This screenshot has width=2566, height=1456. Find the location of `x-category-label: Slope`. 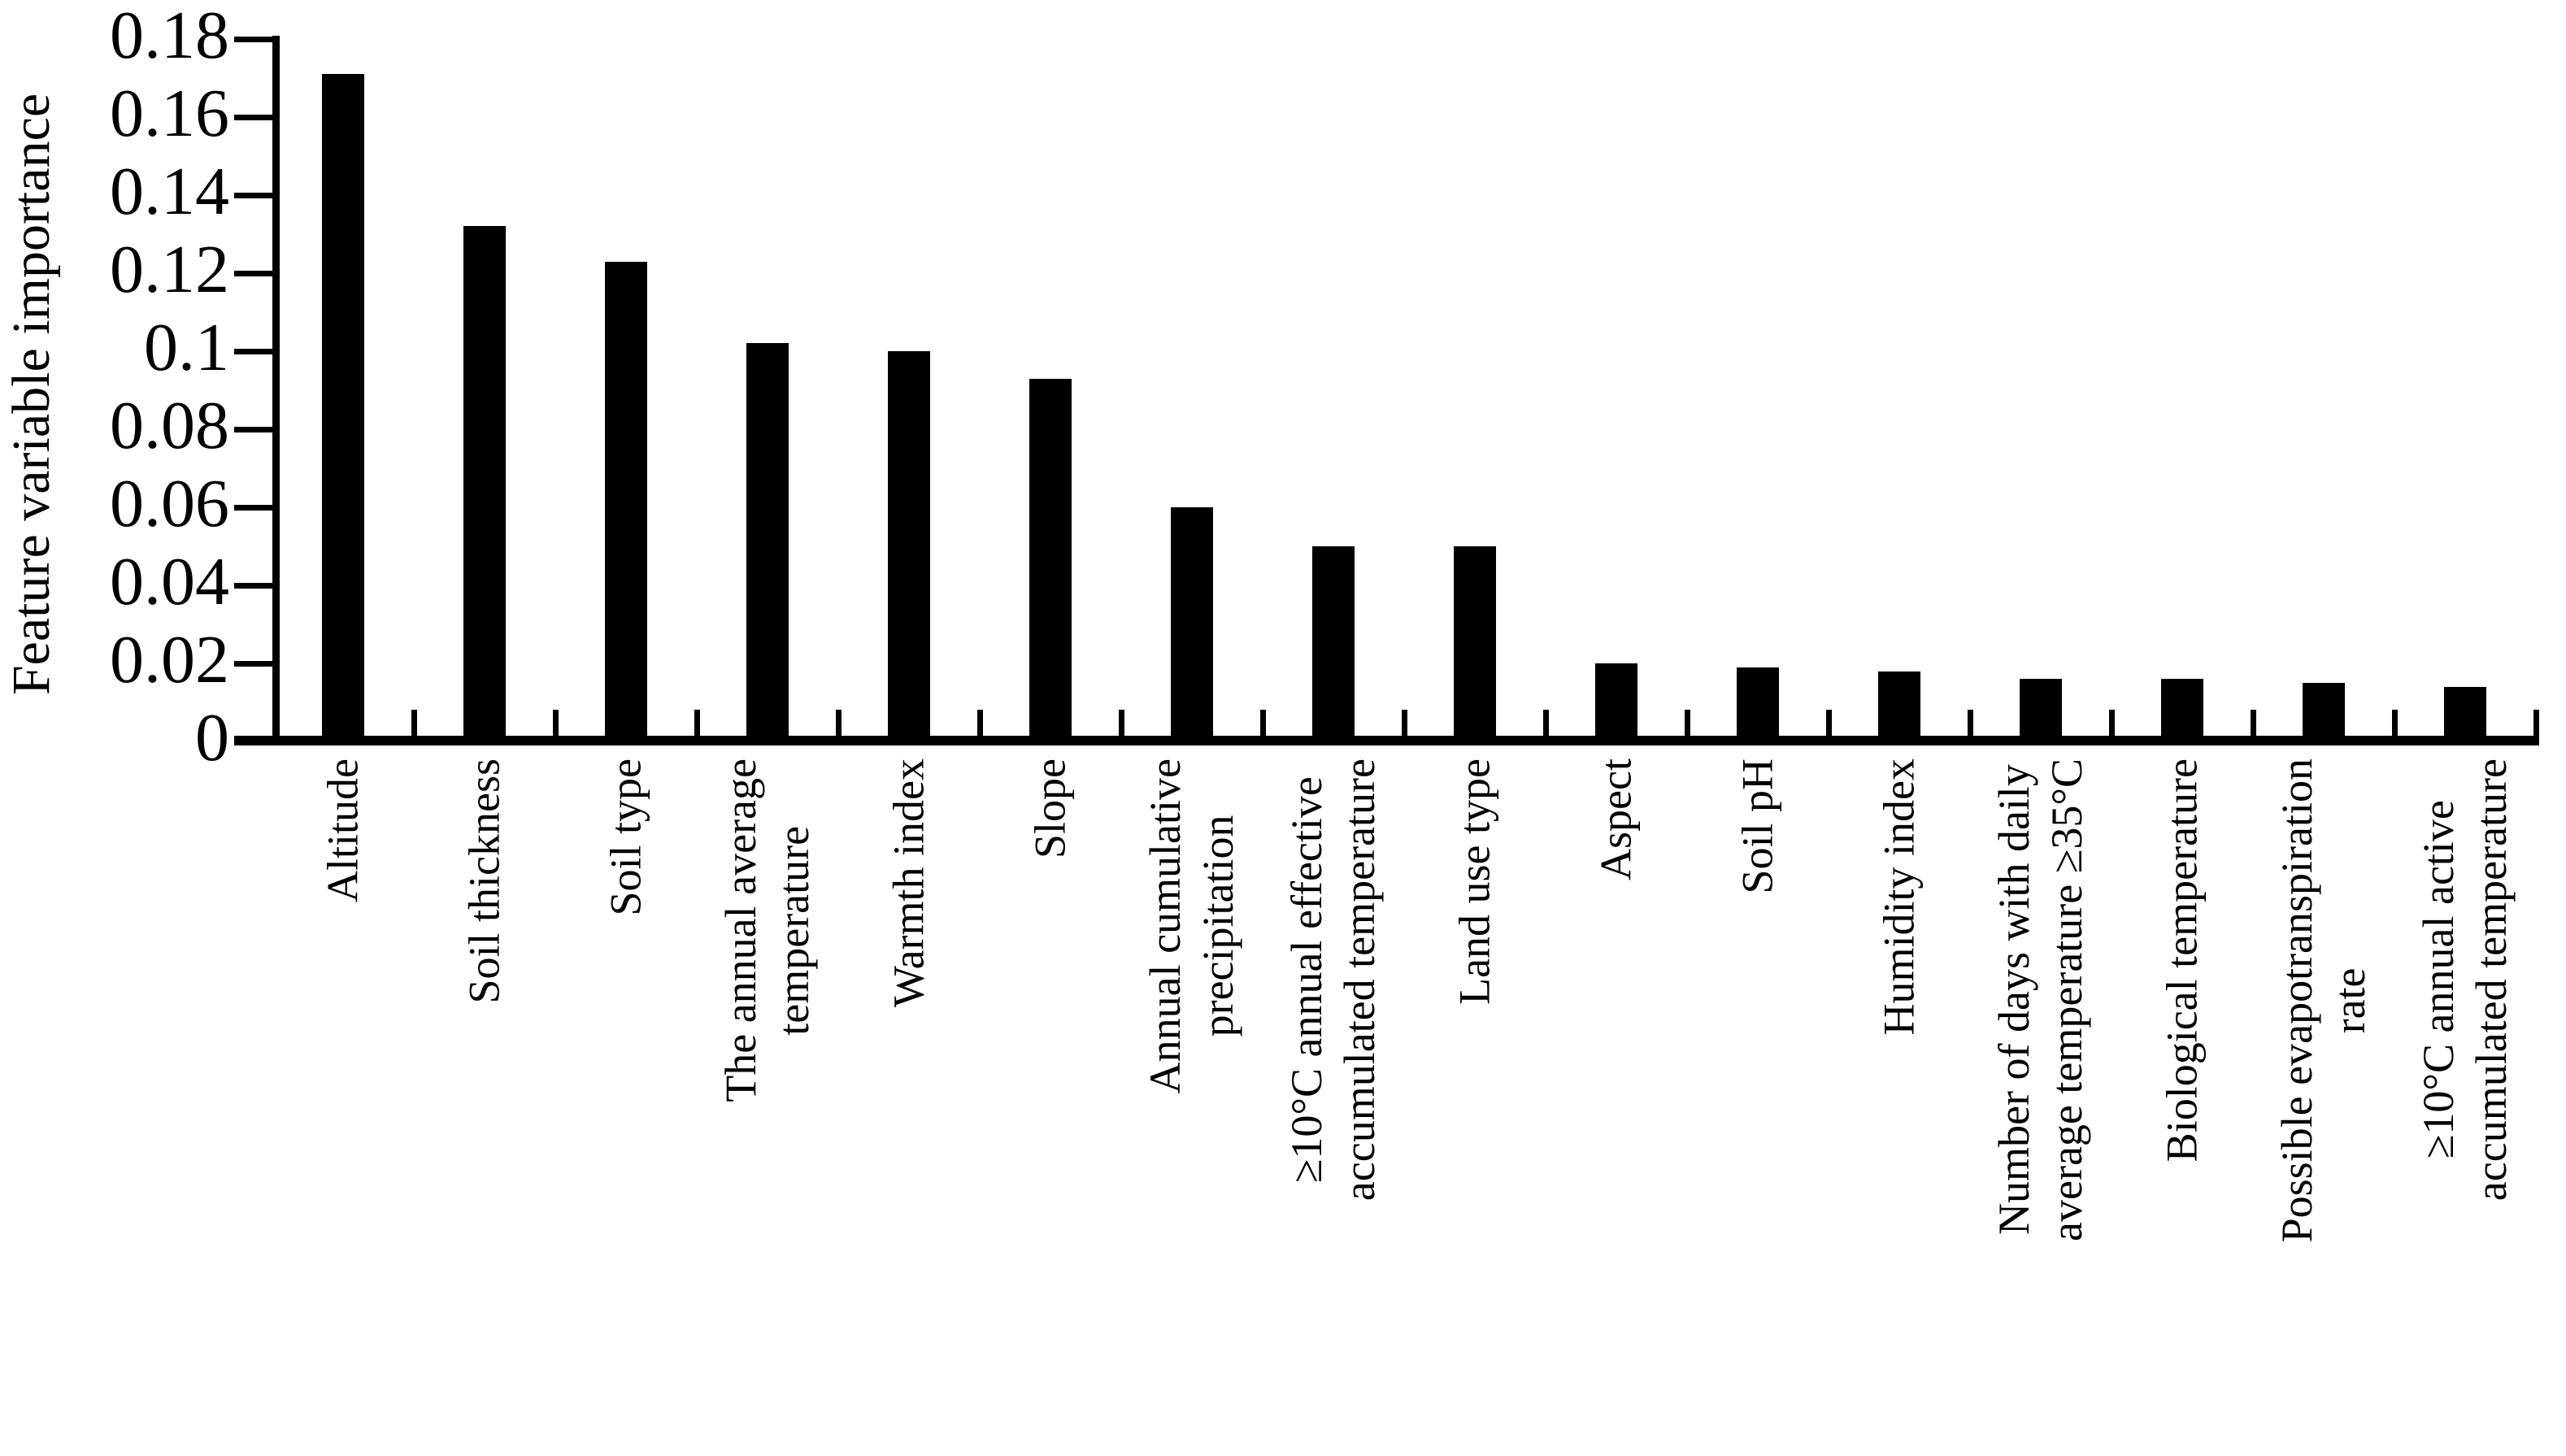

x-category-label: Slope is located at coordinates (1050, 809).